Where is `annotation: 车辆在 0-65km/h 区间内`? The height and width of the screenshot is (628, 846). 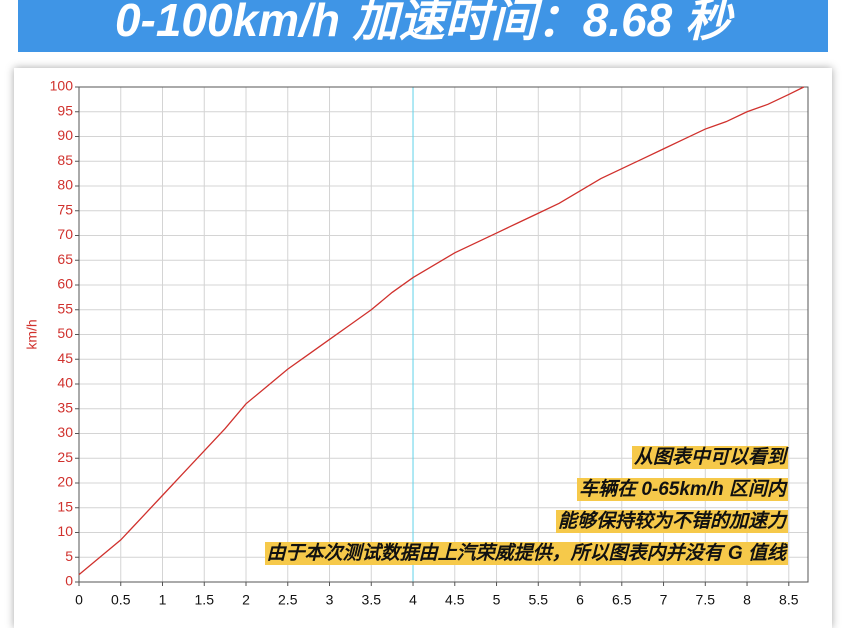
annotation: 车辆在 0-65km/h 区间内 is located at coordinates (682, 489).